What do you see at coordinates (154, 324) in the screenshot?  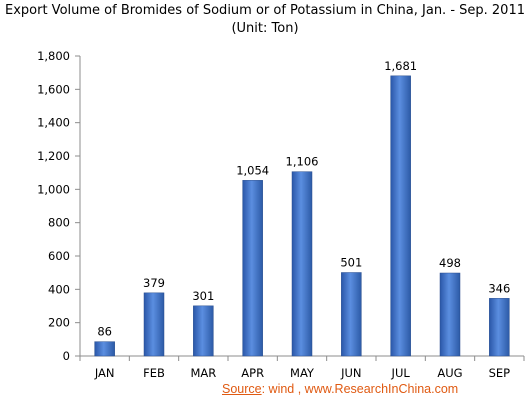 I see `bar-feb` at bounding box center [154, 324].